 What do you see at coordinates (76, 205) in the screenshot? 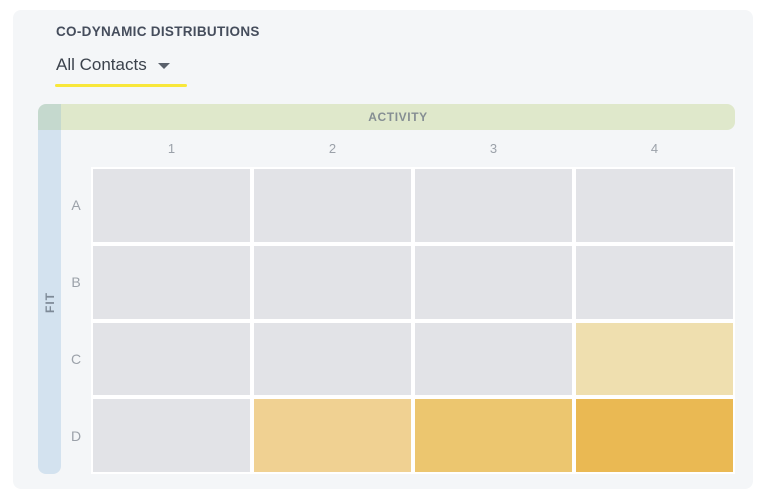
I see `row-label-A: A` at bounding box center [76, 205].